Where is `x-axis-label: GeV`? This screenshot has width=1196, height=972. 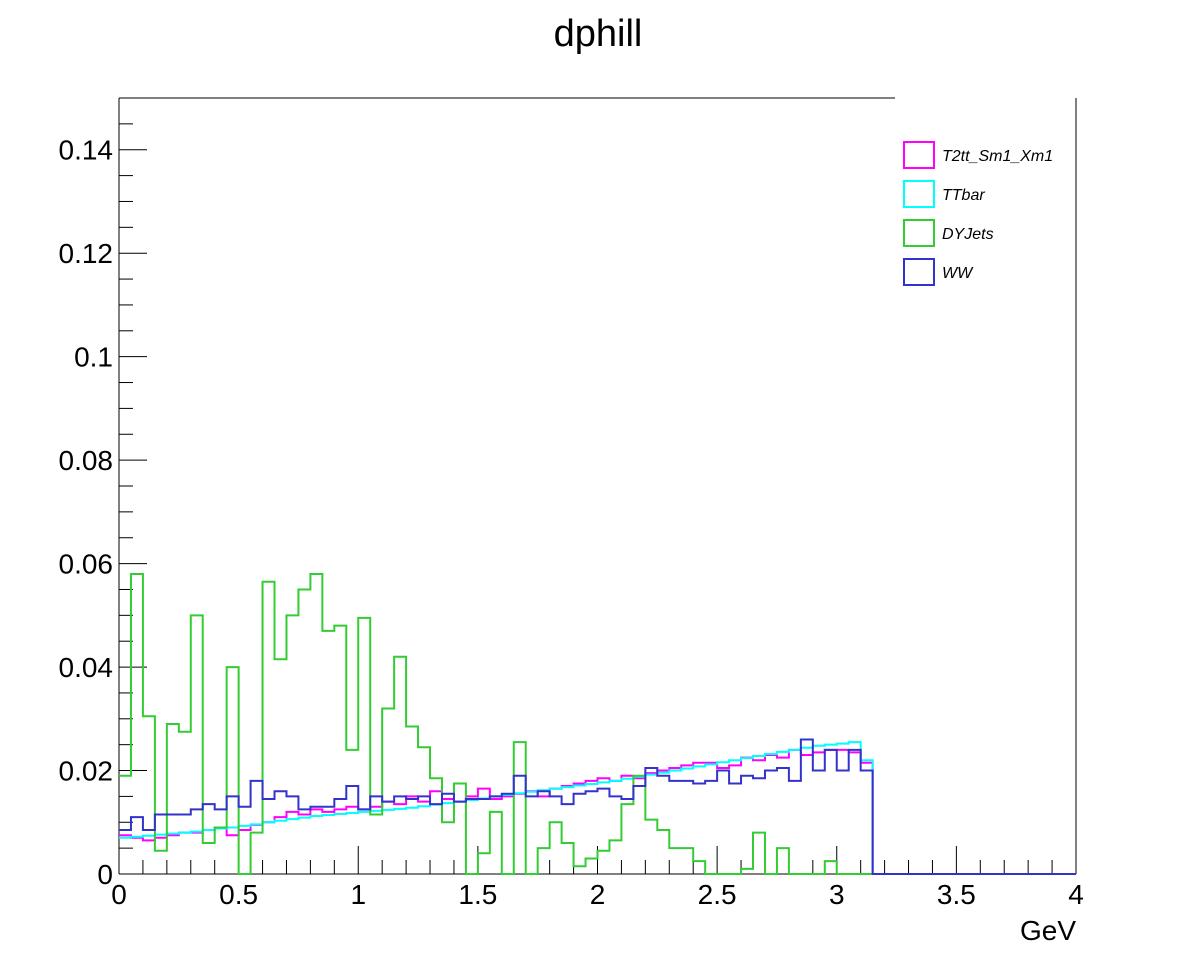 x-axis-label: GeV is located at coordinates (1048, 930).